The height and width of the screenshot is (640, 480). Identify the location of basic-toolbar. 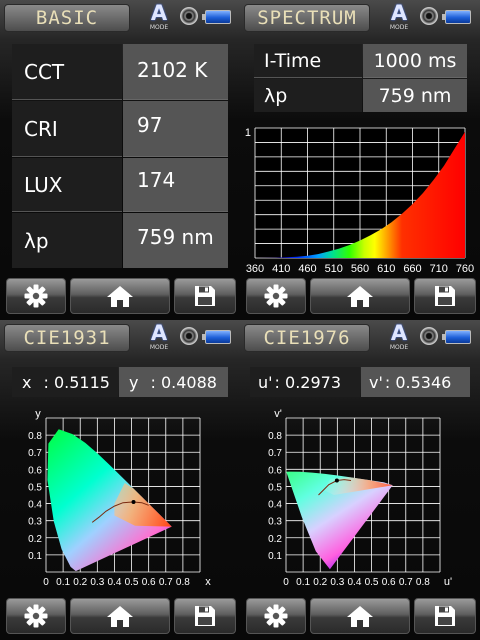
(120, 297).